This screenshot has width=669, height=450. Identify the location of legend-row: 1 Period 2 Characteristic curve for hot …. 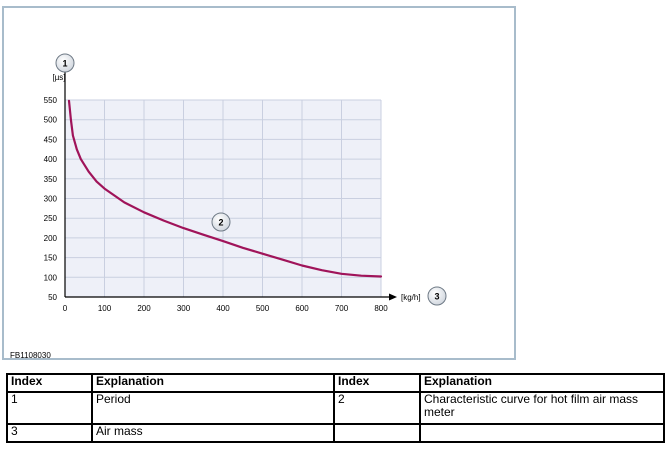
(335, 408).